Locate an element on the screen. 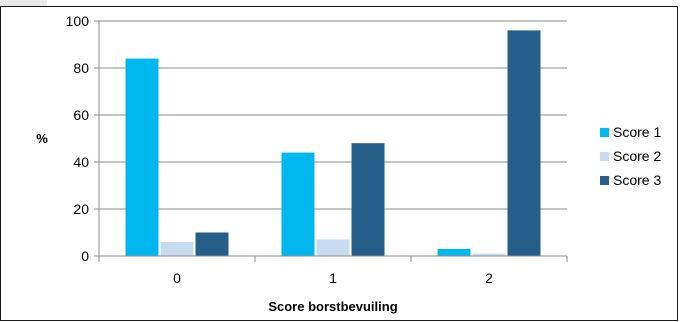 The height and width of the screenshot is (322, 680). x-axis-ticks: 0 1 2 is located at coordinates (333, 271).